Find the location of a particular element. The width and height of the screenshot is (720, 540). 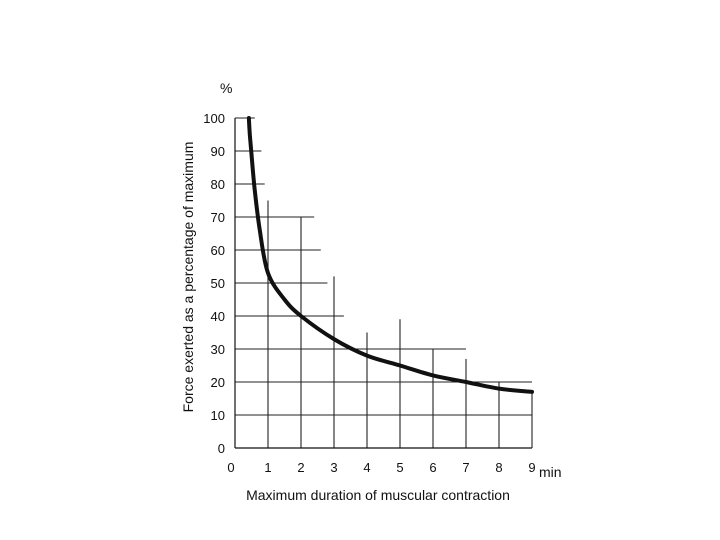

x-unit-label: min is located at coordinates (550, 472).